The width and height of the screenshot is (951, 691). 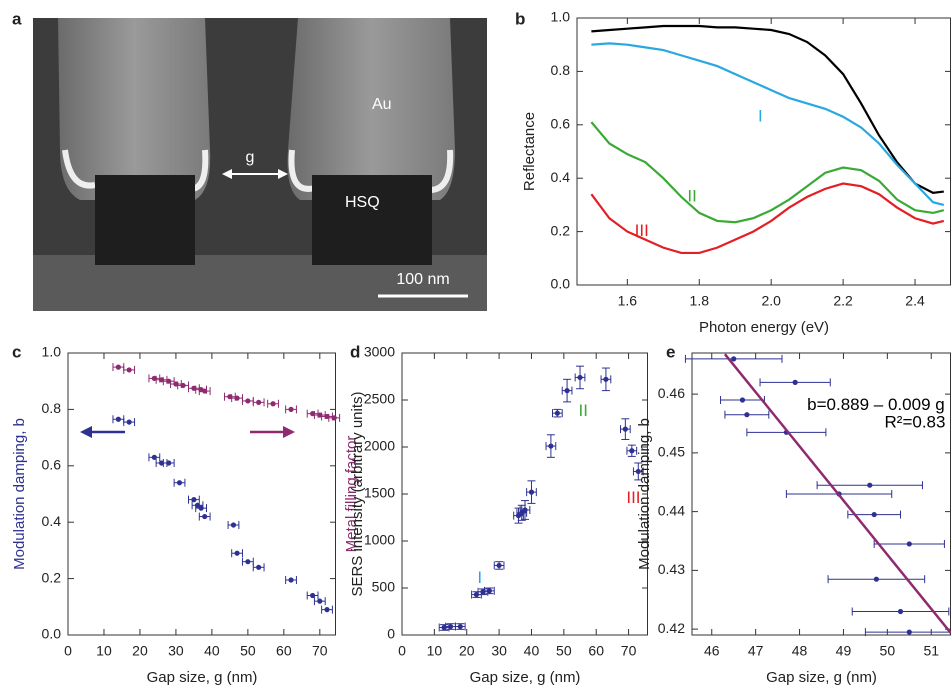 I want to click on x-tick-label: 1.8, so click(x=700, y=301).